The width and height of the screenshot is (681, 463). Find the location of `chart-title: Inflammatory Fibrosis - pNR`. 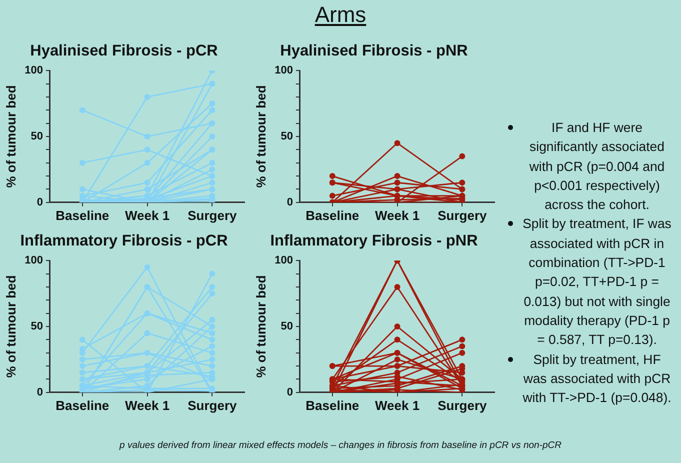

chart-title: Inflammatory Fibrosis - pNR is located at coordinates (374, 241).